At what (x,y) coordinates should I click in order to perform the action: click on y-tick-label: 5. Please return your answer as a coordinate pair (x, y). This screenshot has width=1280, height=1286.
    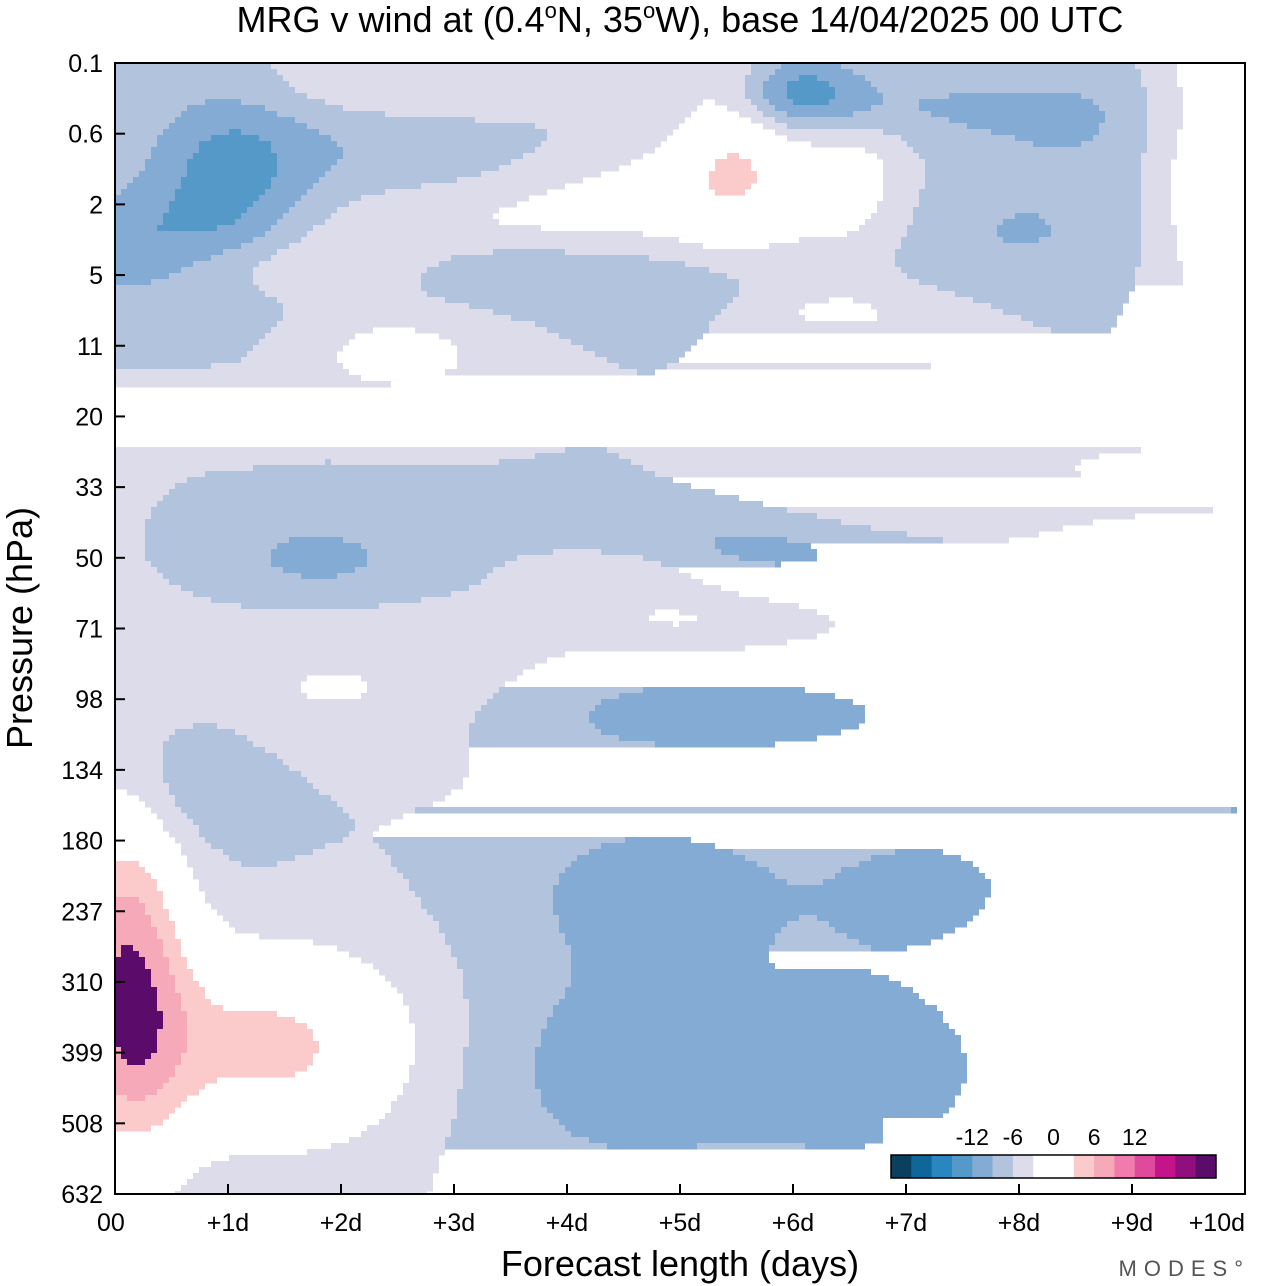
    Looking at the image, I should click on (96, 276).